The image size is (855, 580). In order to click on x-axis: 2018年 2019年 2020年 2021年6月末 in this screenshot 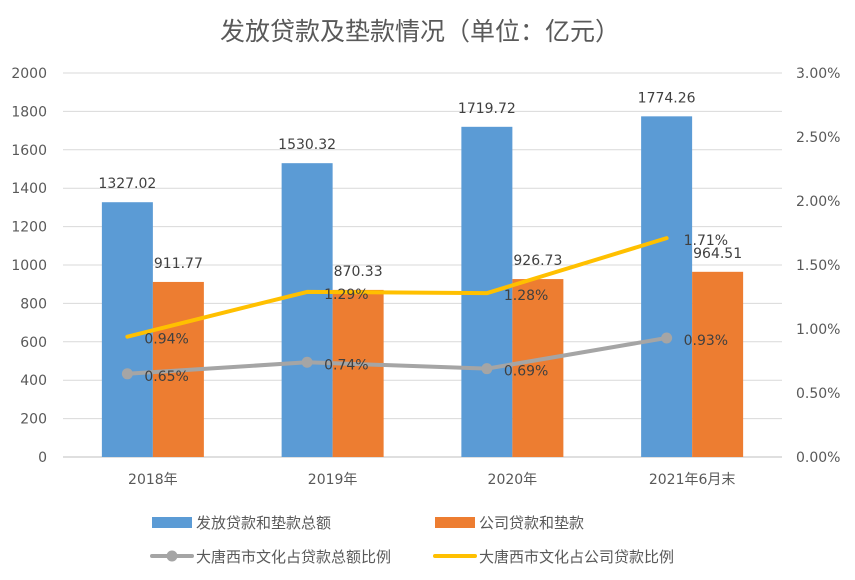, I will do `click(431, 480)`.